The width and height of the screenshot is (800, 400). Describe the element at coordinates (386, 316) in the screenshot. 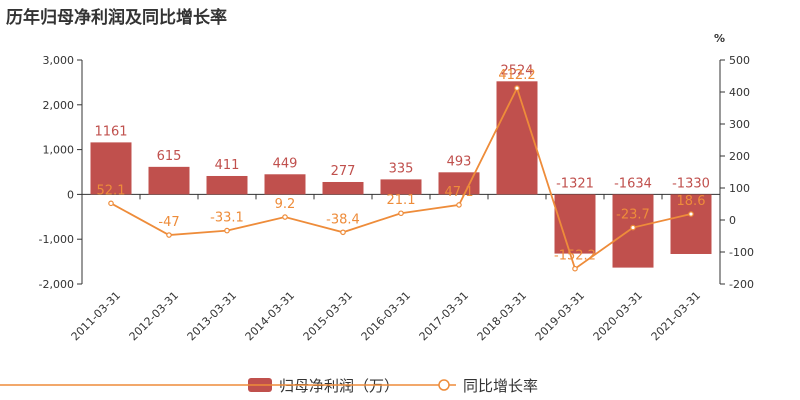

I see `x-tick-label: 2016-03-31` at that location.